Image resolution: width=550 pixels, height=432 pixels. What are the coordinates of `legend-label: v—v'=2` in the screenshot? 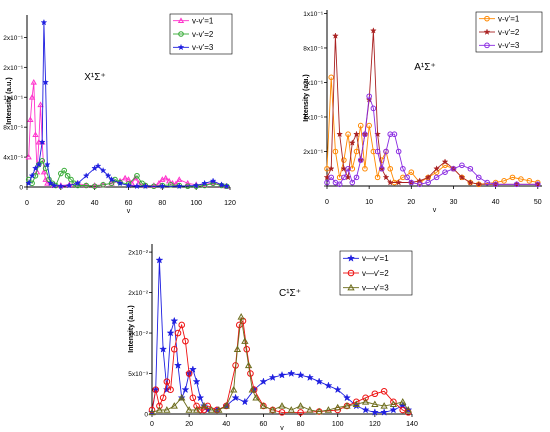 It's located at (375, 273).